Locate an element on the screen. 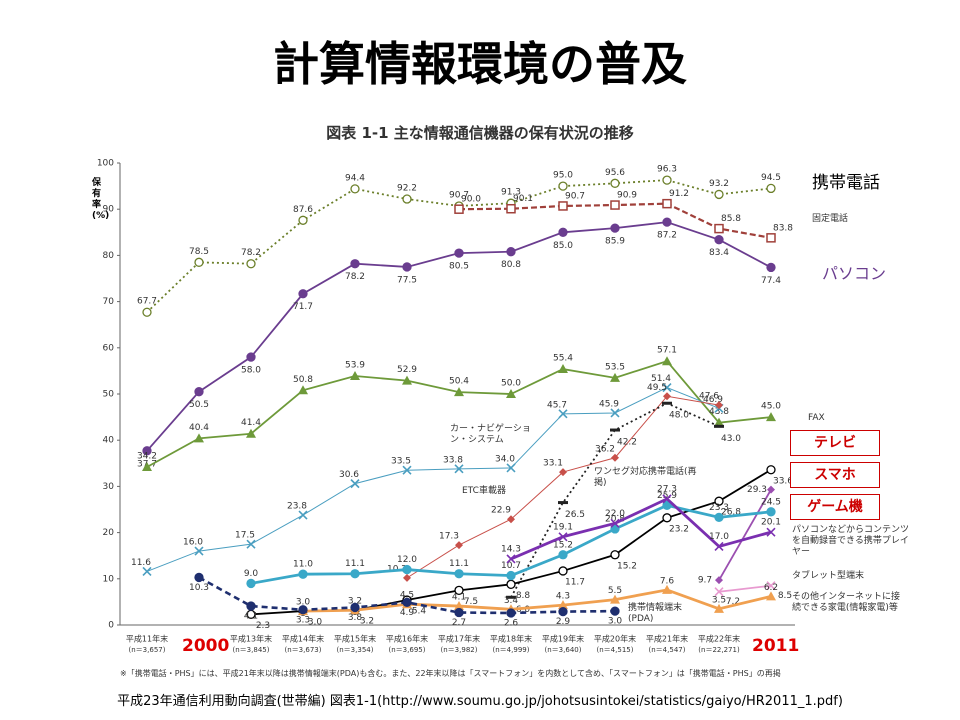  data-label: 10.7 is located at coordinates (511, 566).